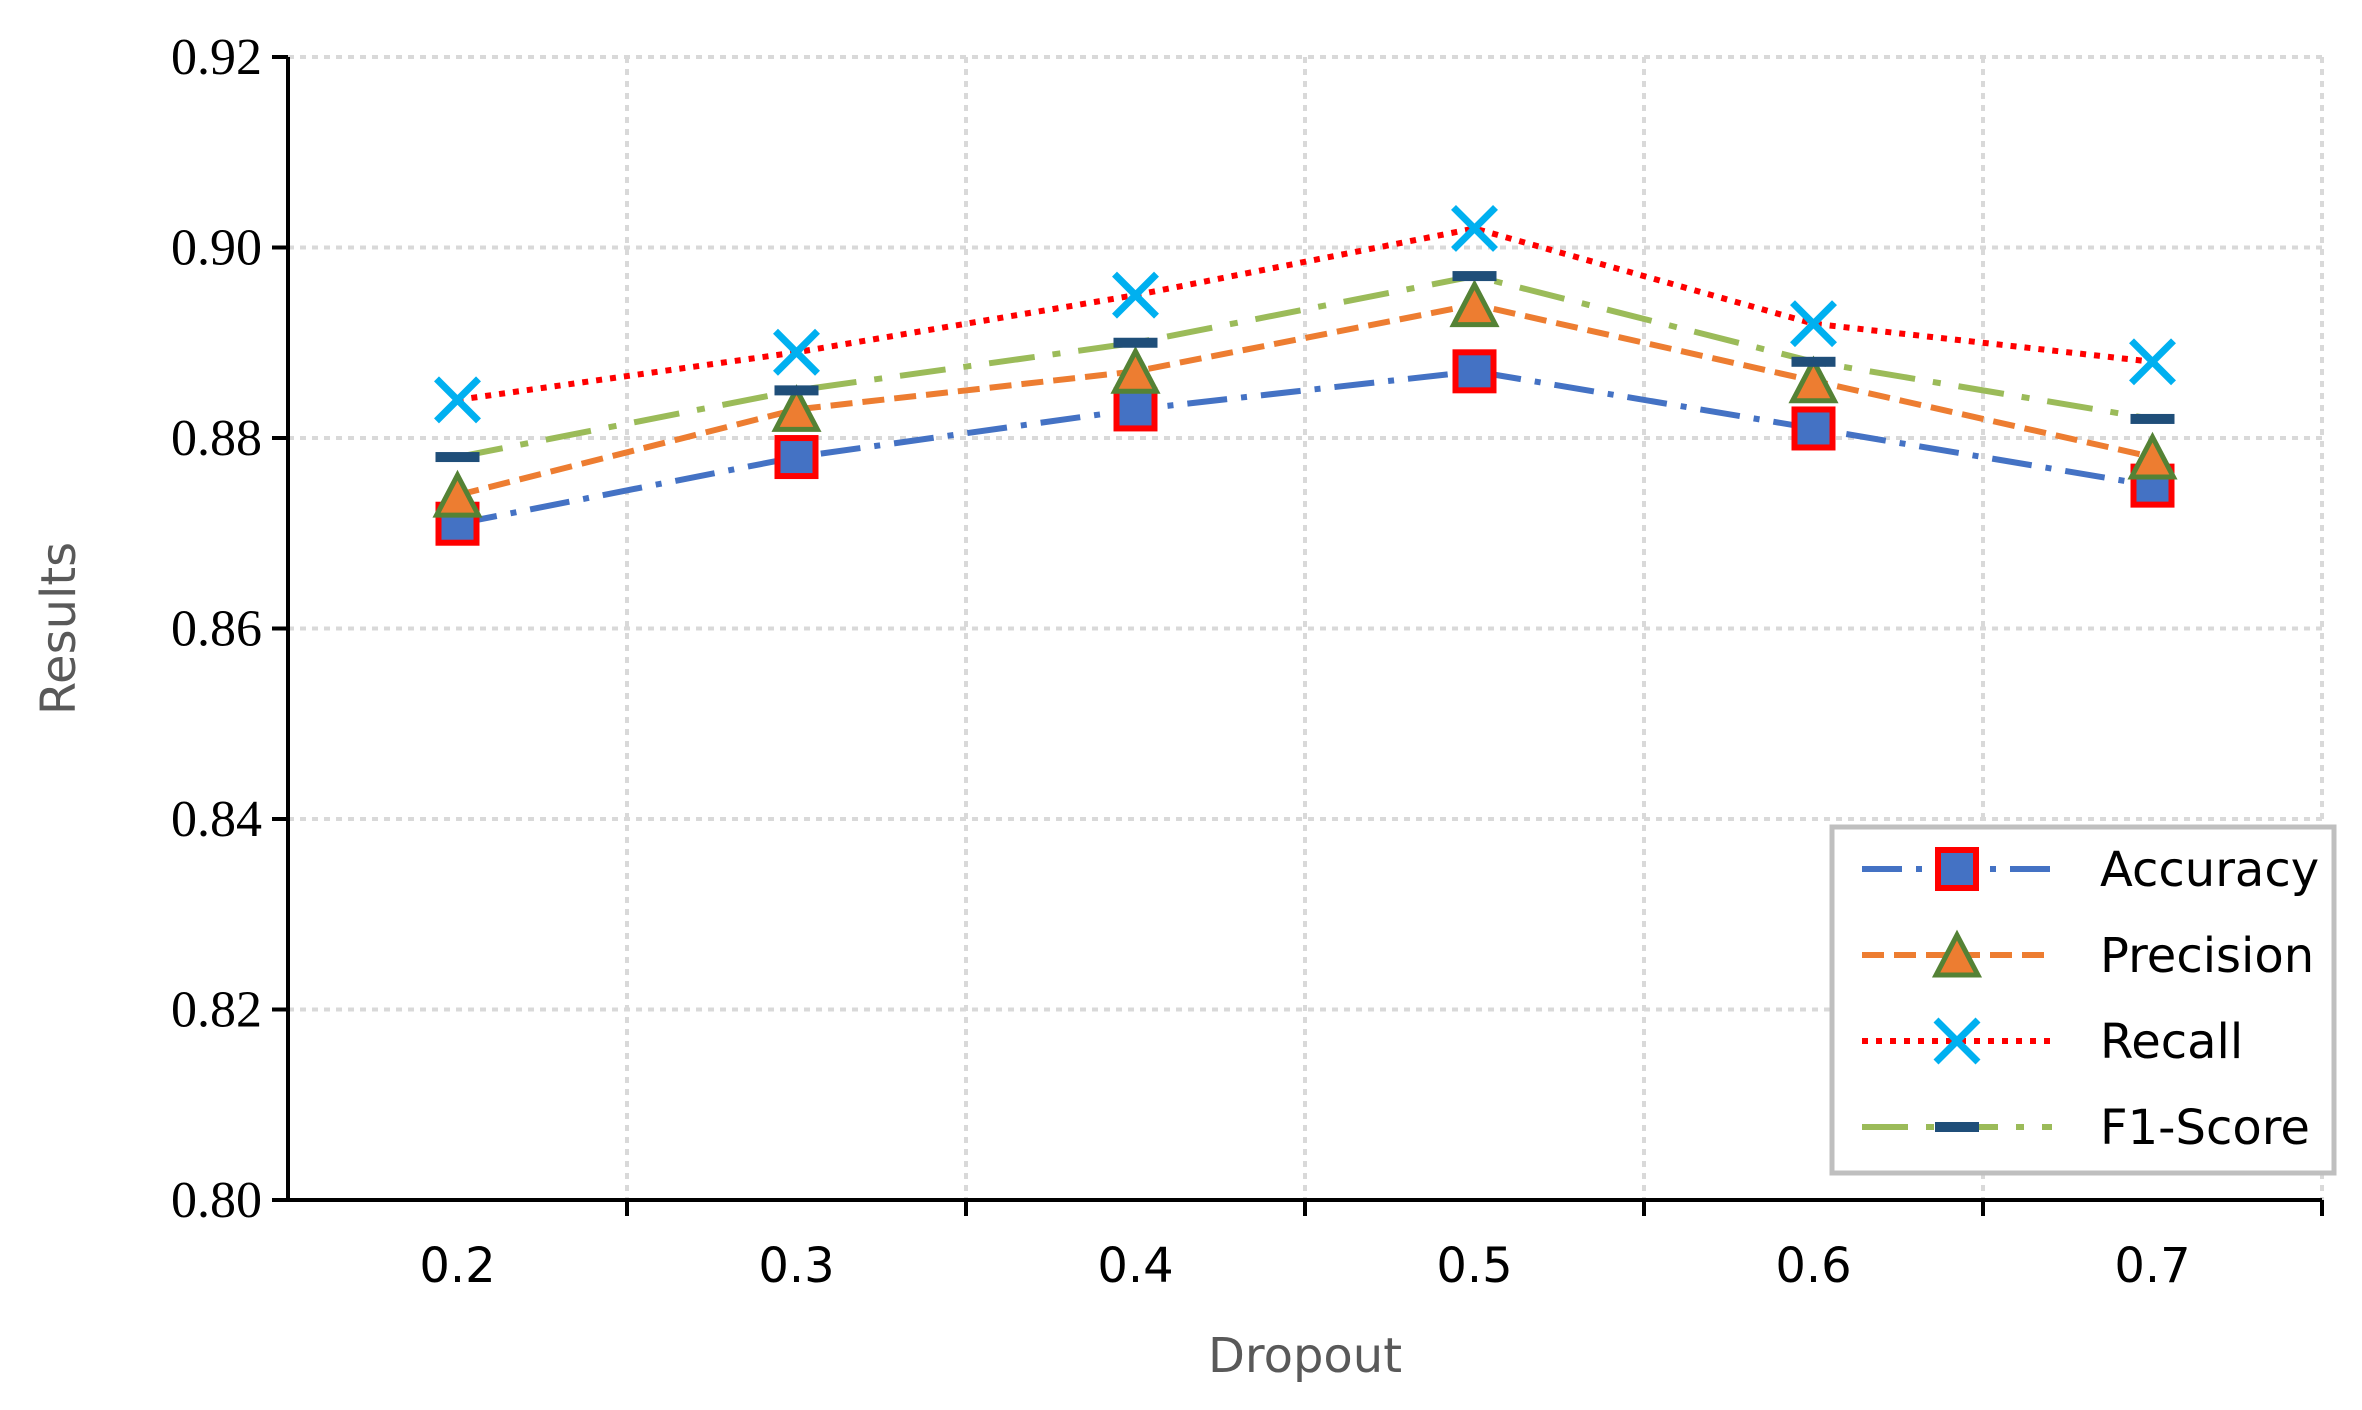  I want to click on series-line-precision, so click(1305, 400).